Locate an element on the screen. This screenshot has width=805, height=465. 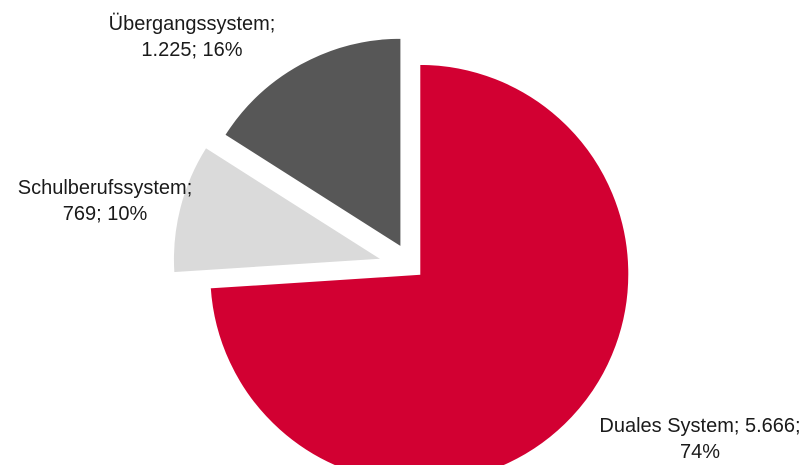
pie-slice--bergangssystem is located at coordinates (312, 143).